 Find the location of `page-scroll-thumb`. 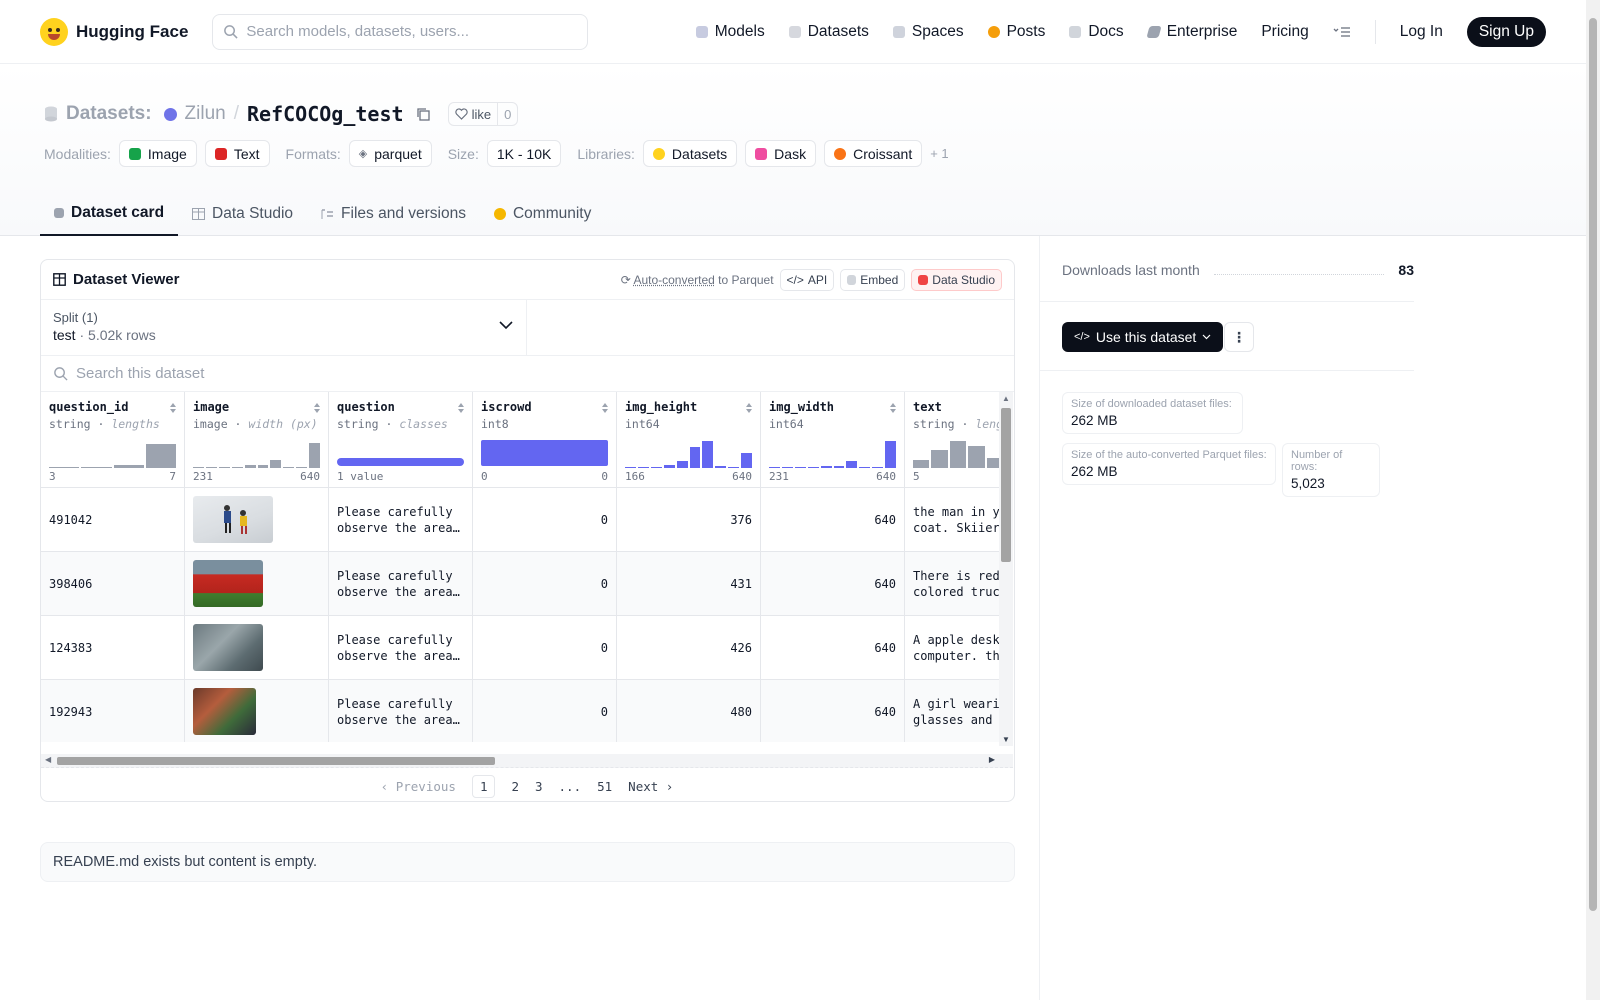

page-scroll-thumb is located at coordinates (1593, 464).